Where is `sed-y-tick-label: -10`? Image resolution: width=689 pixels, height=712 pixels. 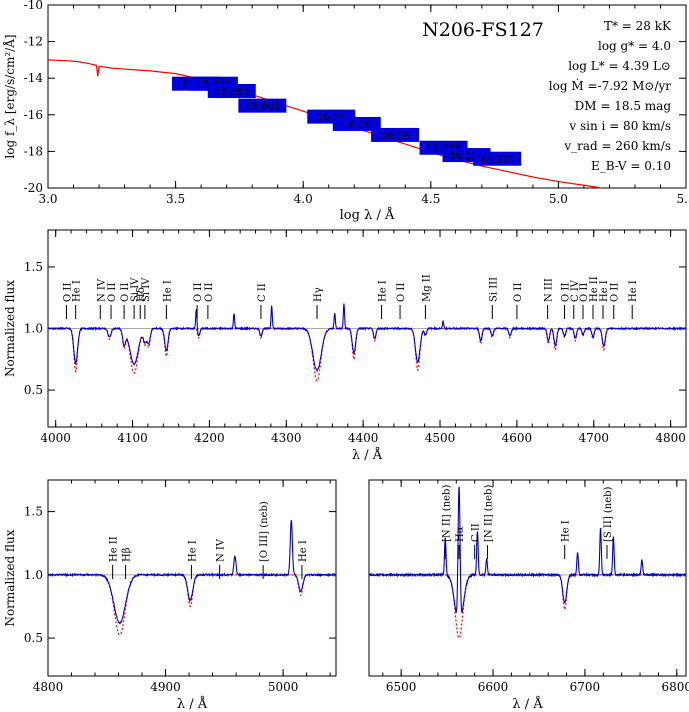
sed-y-tick-label: -10 is located at coordinates (33, 6).